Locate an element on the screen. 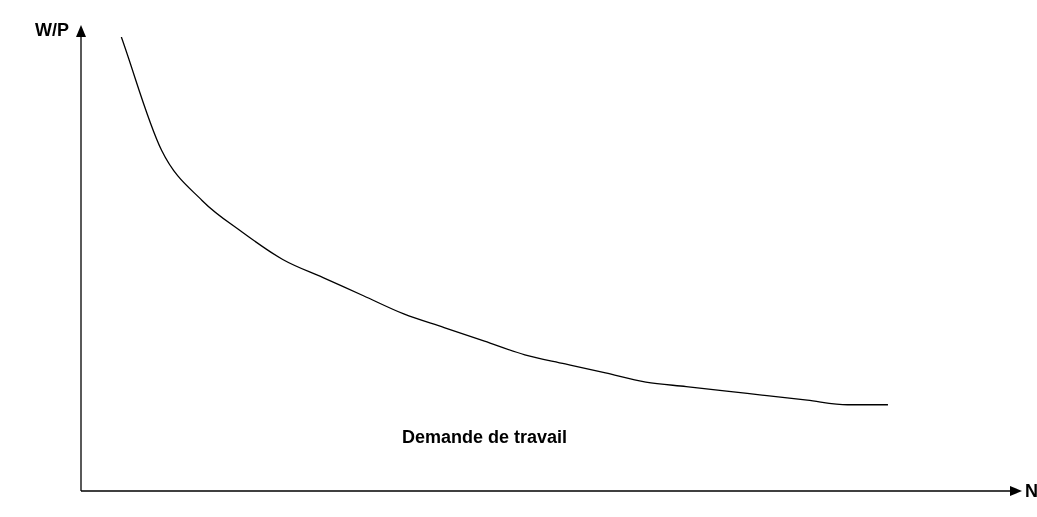  text: Demande de travail is located at coordinates (484, 436).